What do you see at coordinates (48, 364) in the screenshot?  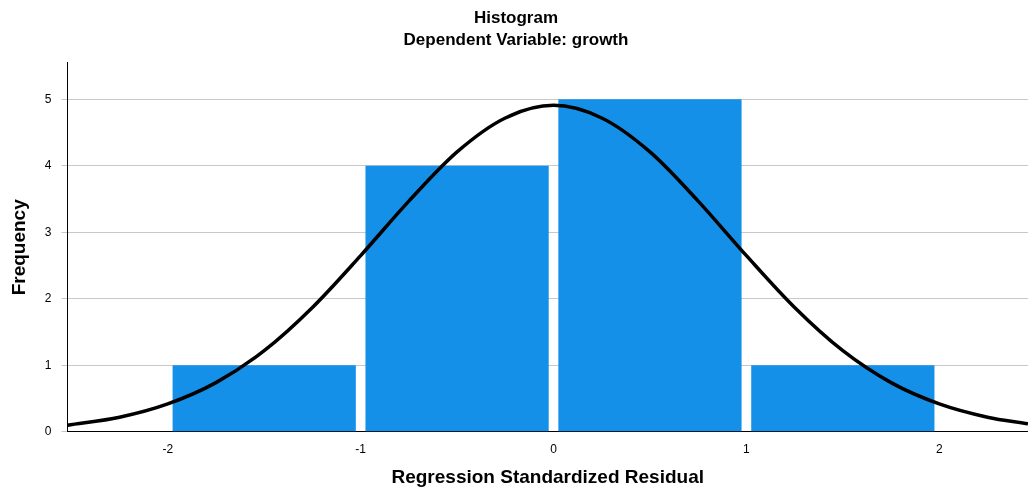 I see `y-tick-label: 1` at bounding box center [48, 364].